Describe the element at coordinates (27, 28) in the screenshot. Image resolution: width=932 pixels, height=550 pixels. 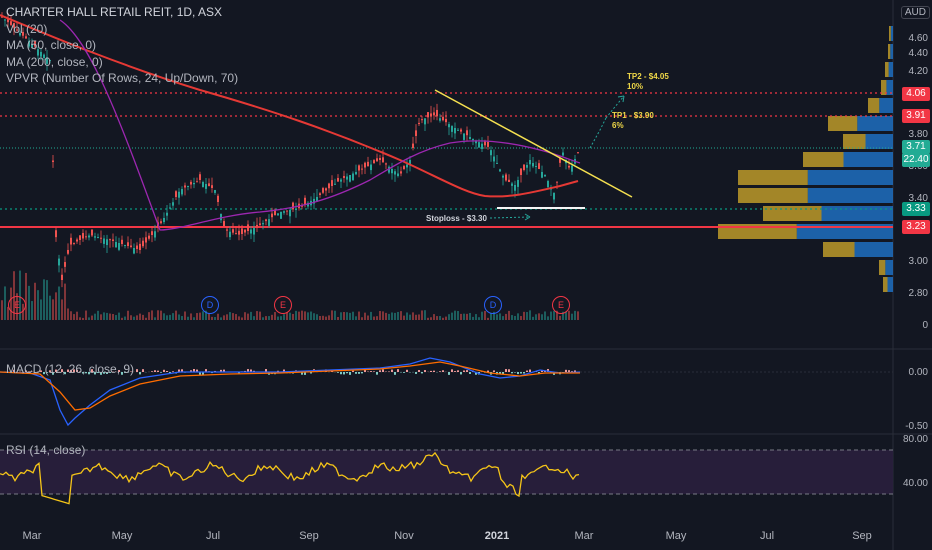
I see `indicator-volume: Vol (20)` at that location.